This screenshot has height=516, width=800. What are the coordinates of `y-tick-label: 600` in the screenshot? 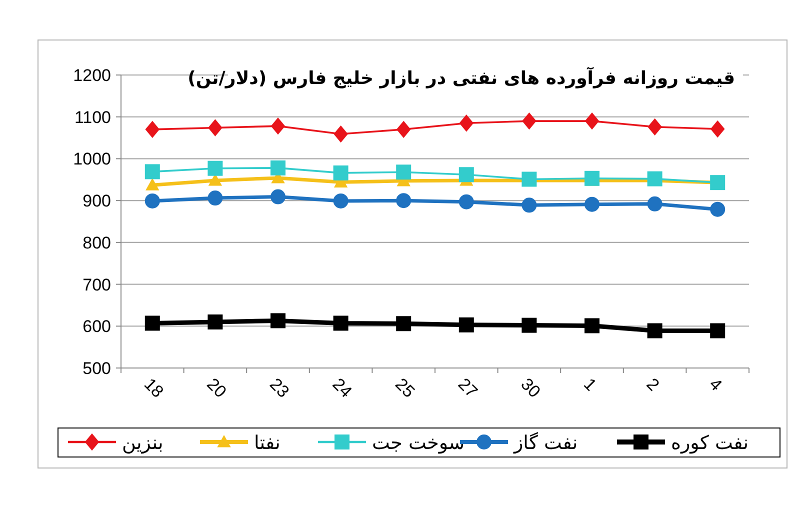 It's located at (96, 326).